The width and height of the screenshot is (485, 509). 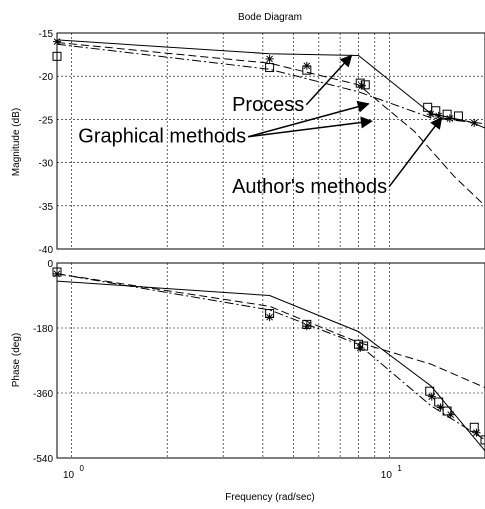 I want to click on magnitude-y-label: Magnitude (dB), so click(x=16, y=142).